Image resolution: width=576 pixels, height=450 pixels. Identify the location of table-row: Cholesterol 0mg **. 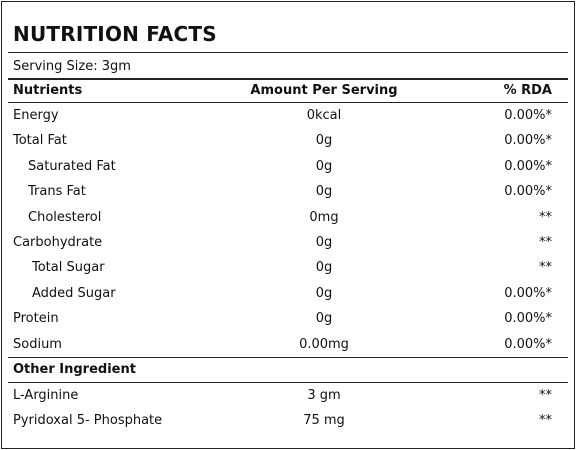
(288, 218).